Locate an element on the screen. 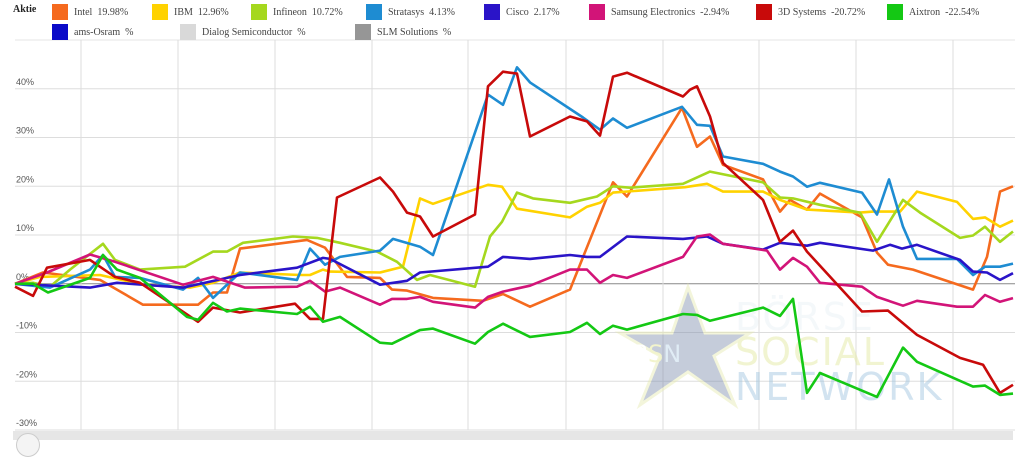 This screenshot has height=457, width=1024. chart-scrollbar is located at coordinates (513, 444).